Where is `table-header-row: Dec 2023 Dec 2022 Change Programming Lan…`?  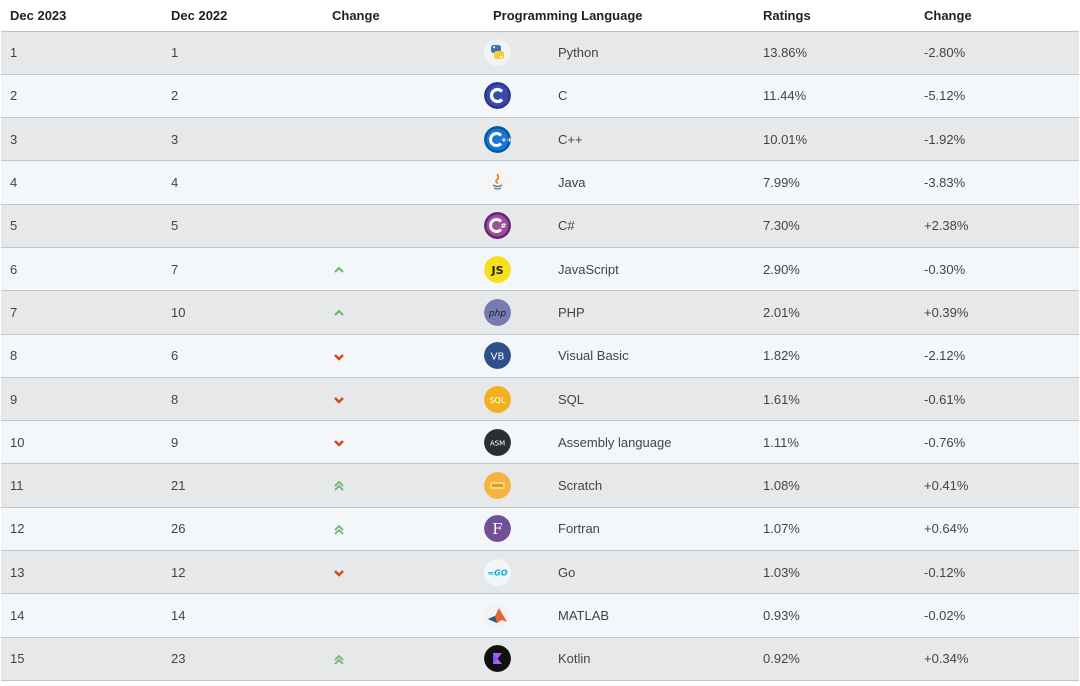 table-header-row: Dec 2023 Dec 2022 Change Programming Lan… is located at coordinates (540, 16).